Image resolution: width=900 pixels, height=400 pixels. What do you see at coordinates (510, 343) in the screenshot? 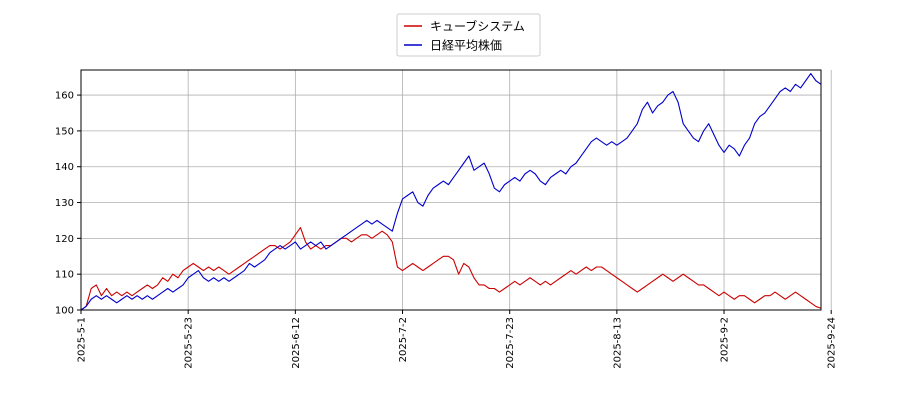
I see `x-tick-label: 2025-7-23` at bounding box center [510, 343].